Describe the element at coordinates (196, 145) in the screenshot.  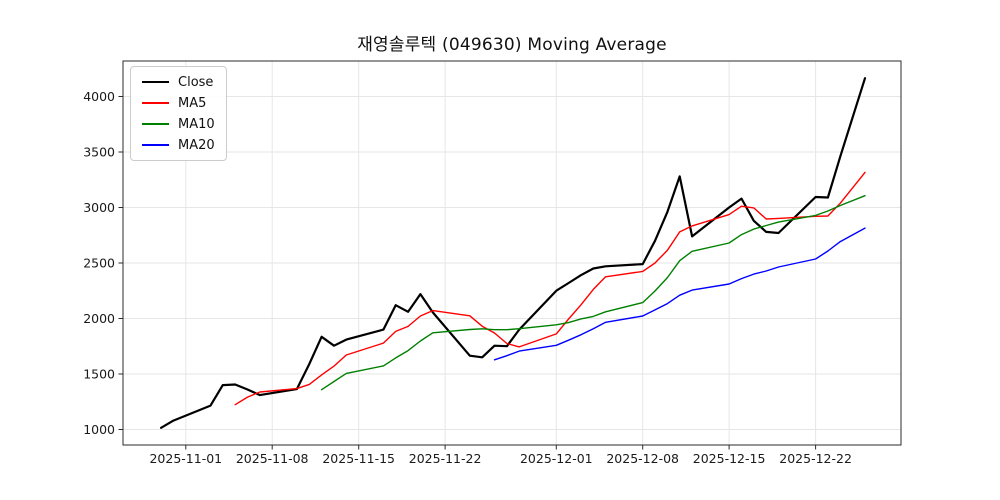
I see `legend-label: MA20` at that location.